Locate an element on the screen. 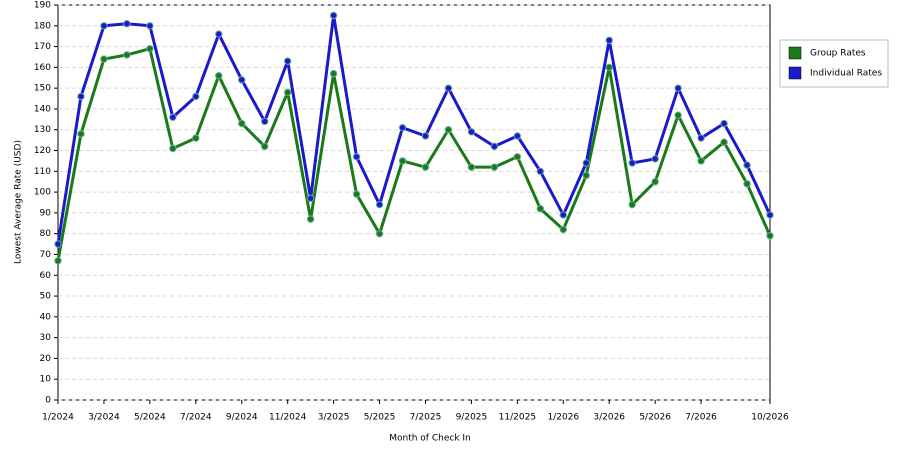 This screenshot has height=450, width=900. x-axis-label: Month of Check In is located at coordinates (430, 439).